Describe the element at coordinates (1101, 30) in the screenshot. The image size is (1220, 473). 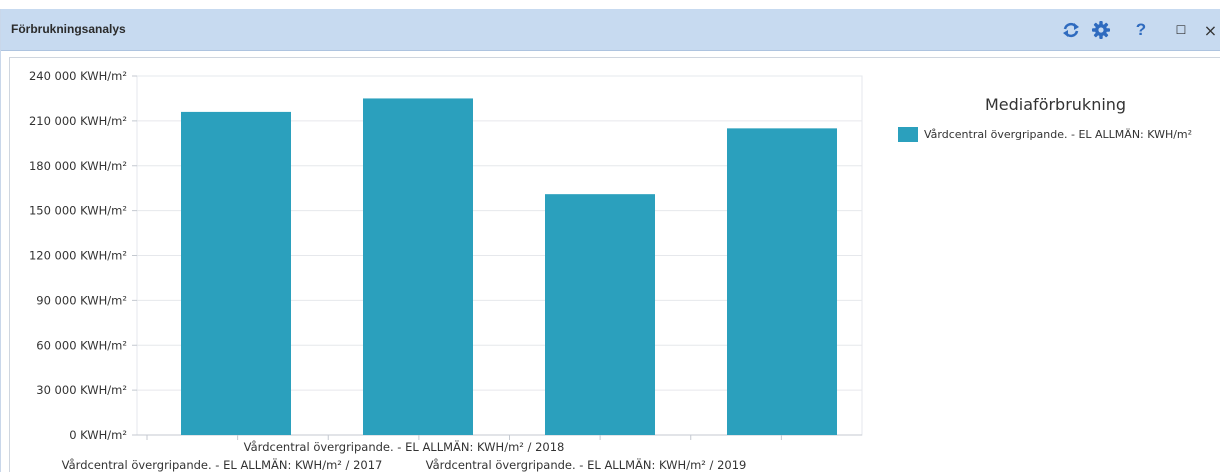
I see `settings-icon` at that location.